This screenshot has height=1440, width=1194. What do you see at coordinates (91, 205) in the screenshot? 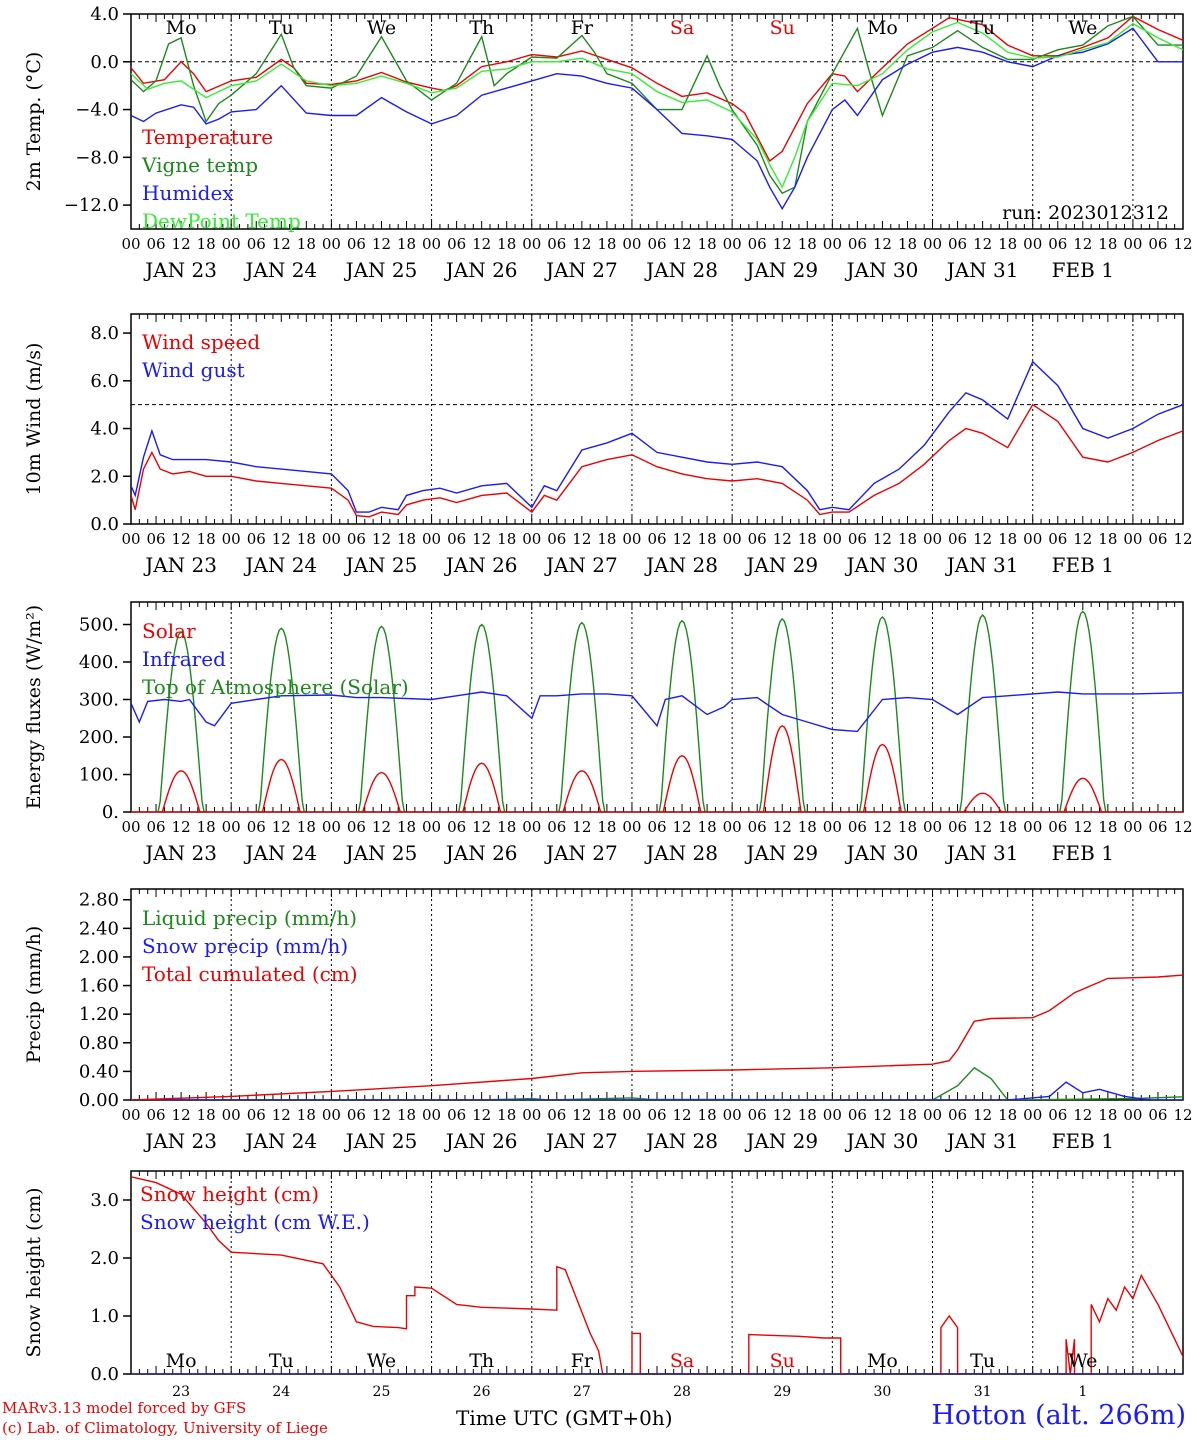
I see `y-tick-label: −12.0` at bounding box center [91, 205].